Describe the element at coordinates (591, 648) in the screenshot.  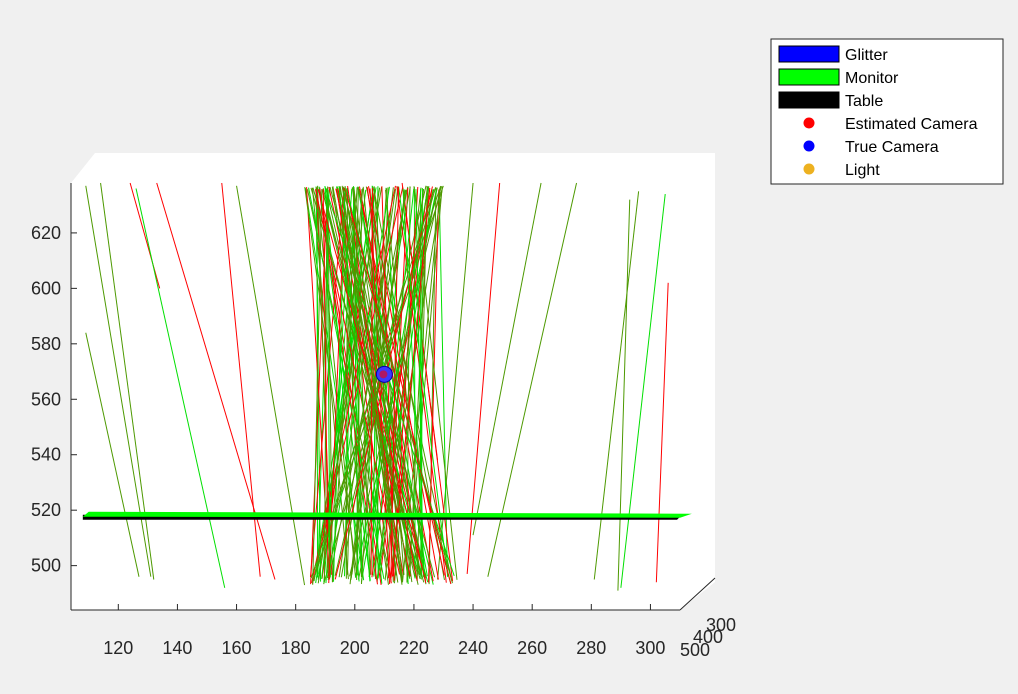
I see `x-tick-label: 280` at that location.